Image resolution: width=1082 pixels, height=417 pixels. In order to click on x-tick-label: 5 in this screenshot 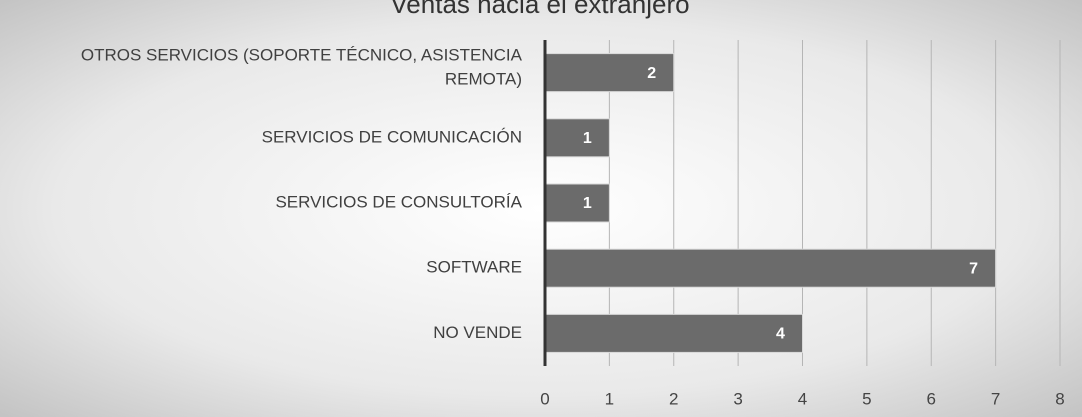, I will do `click(866, 398)`.